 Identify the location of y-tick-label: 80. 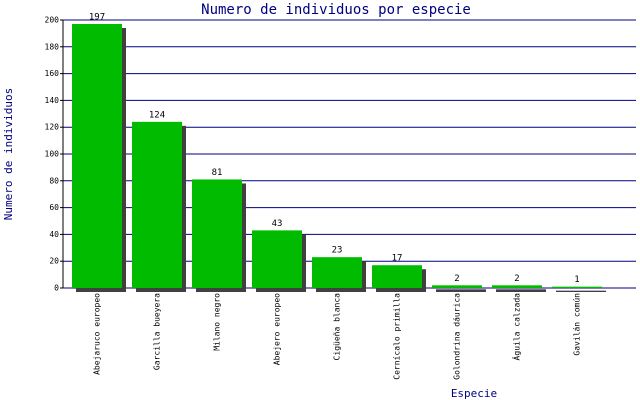
(54, 180).